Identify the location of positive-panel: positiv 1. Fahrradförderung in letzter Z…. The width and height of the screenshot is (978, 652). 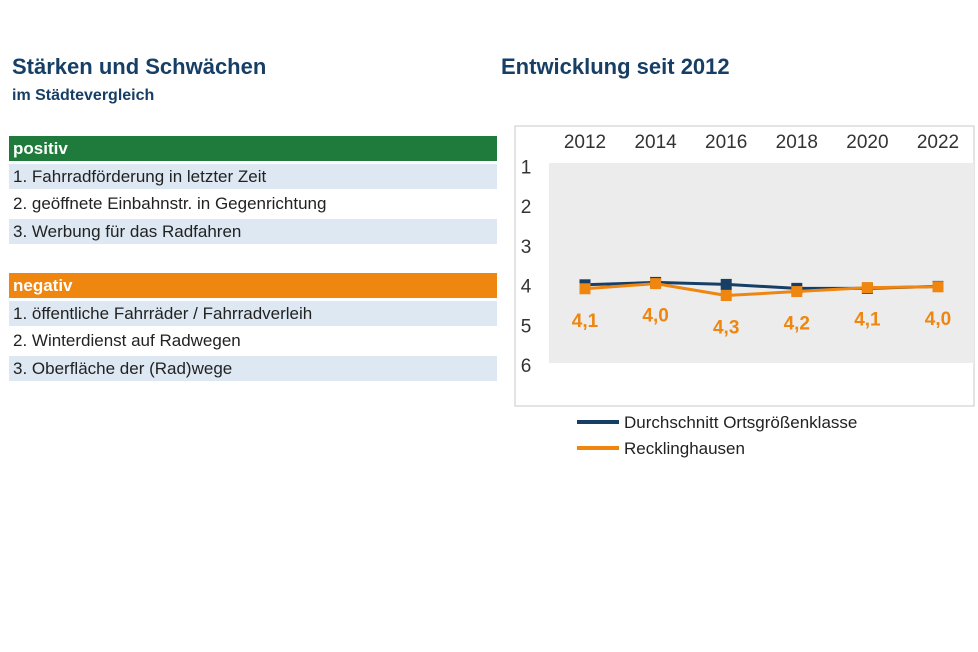
(253, 191).